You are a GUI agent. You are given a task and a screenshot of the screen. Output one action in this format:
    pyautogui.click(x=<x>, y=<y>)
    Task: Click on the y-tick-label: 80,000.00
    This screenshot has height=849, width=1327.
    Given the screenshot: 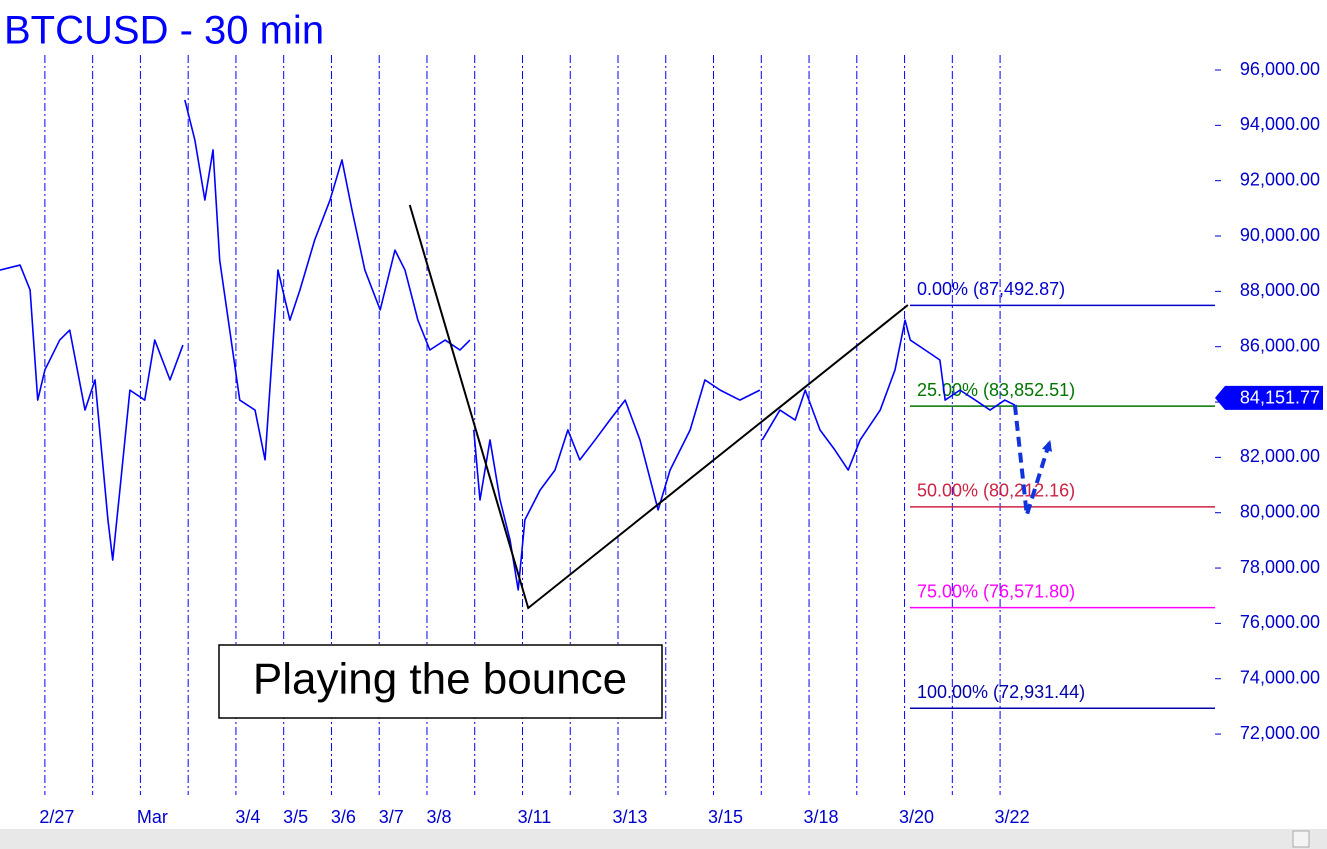 What is the action you would take?
    pyautogui.click(x=1280, y=511)
    